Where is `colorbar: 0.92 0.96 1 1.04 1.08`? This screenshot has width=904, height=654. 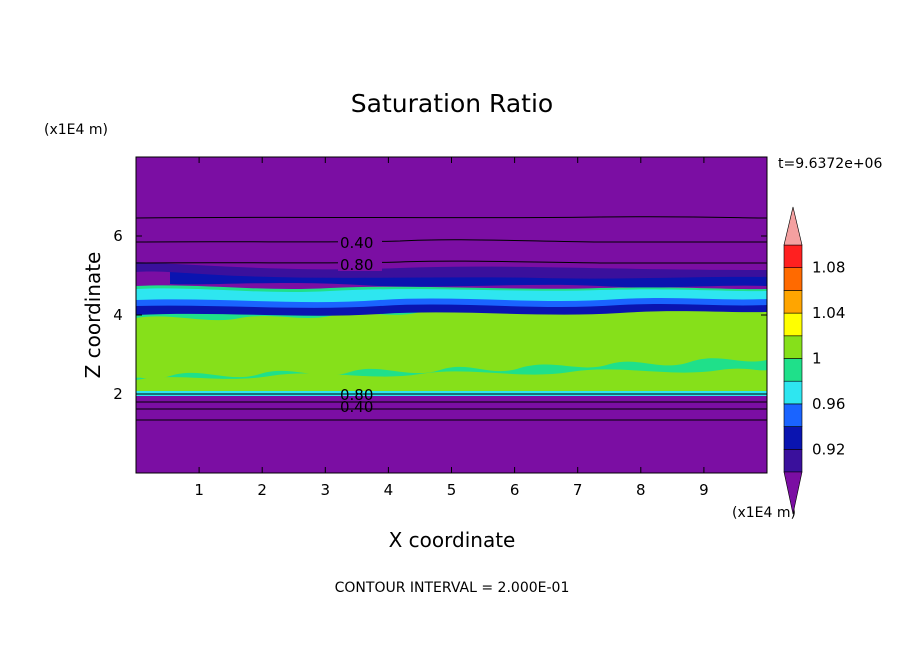
colorbar: 0.92 0.96 1 1.04 1.08 is located at coordinates (814, 360).